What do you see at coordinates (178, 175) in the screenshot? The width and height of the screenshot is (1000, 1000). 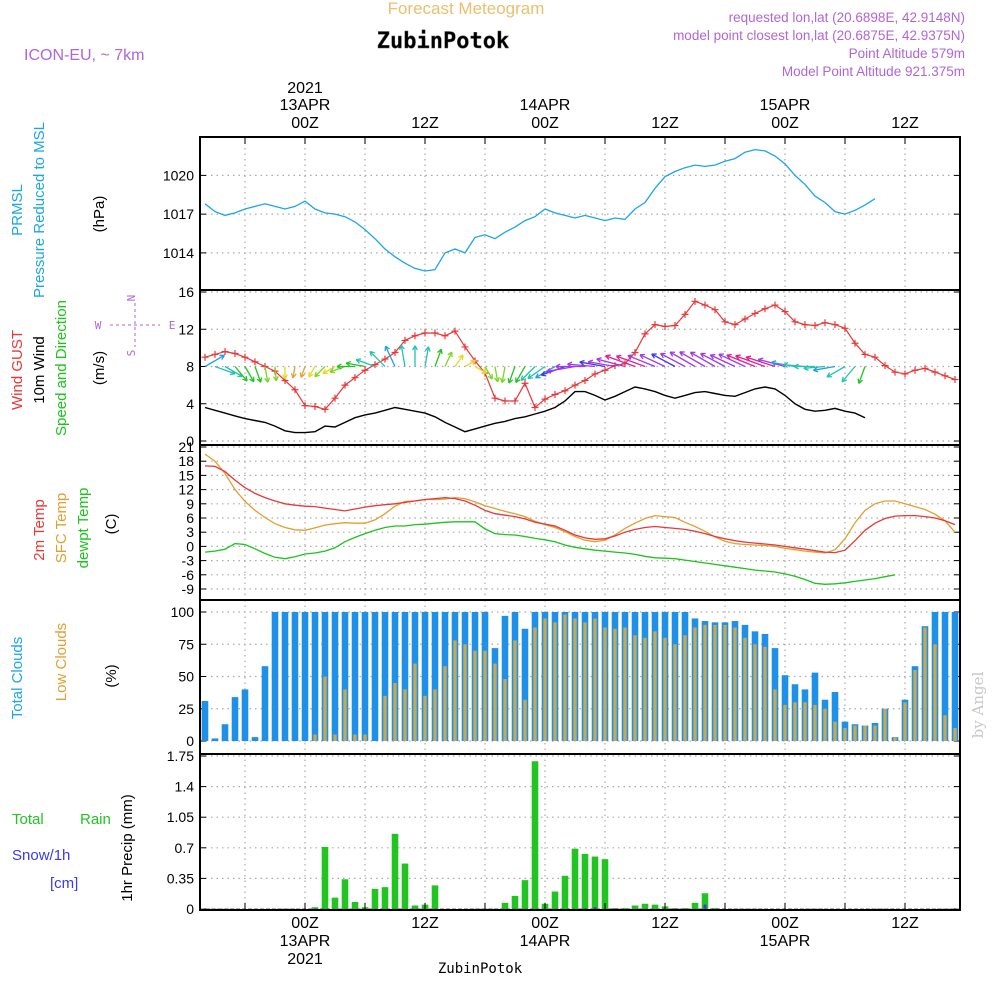 I see `y-tick-label: 1020` at bounding box center [178, 175].